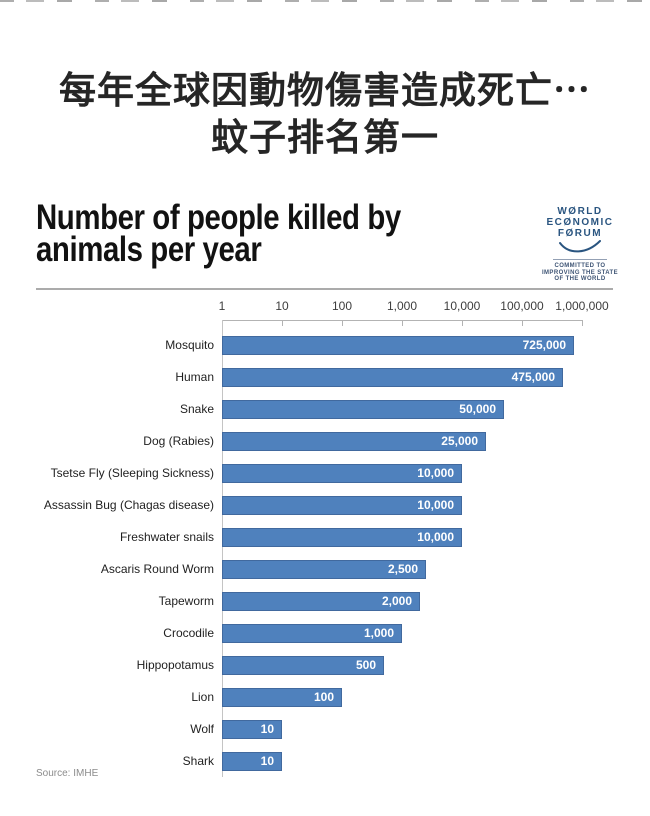 The width and height of the screenshot is (650, 816). Describe the element at coordinates (67, 773) in the screenshot. I see `source-note: Source: IMHE` at that location.